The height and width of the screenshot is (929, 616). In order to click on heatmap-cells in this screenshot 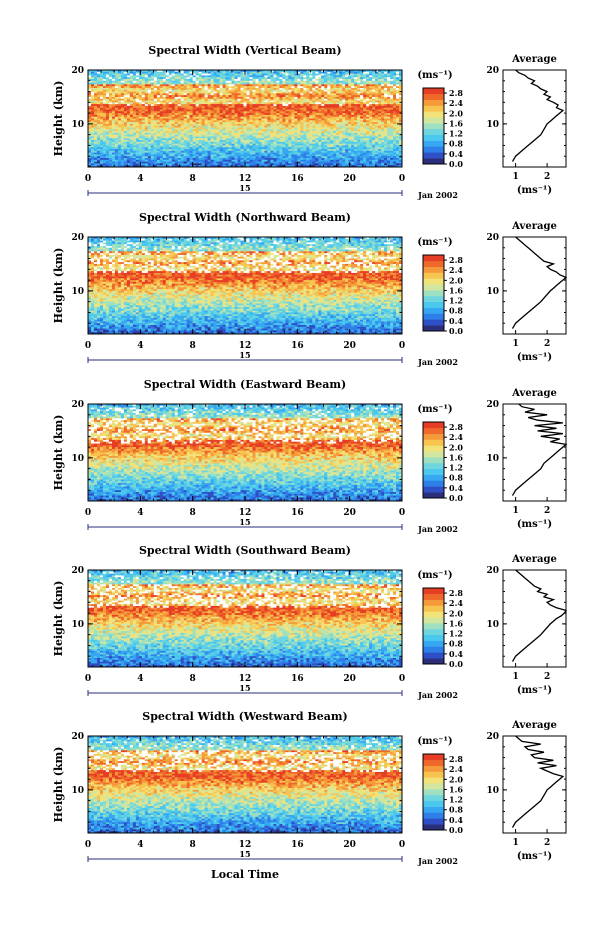, I will do `click(245, 118)`.